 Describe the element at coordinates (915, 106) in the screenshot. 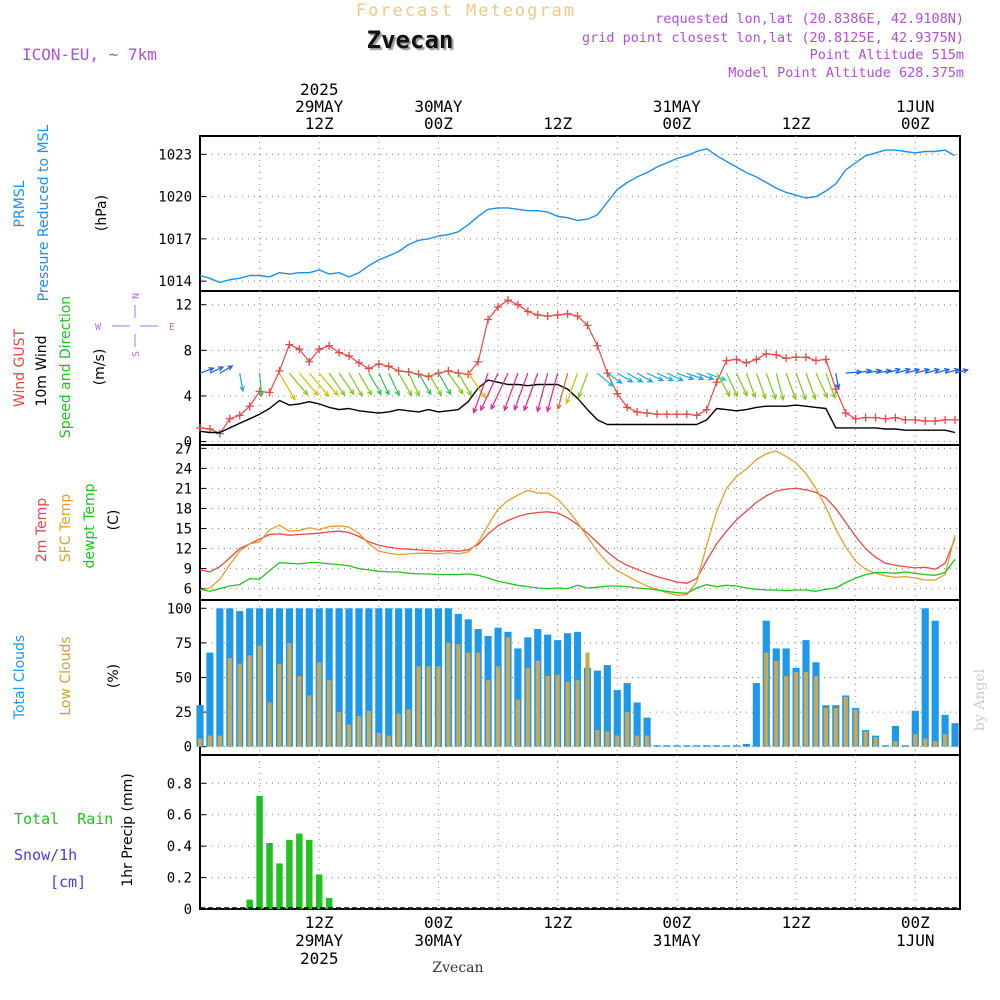

I see `top-time-label: 1JUN` at that location.